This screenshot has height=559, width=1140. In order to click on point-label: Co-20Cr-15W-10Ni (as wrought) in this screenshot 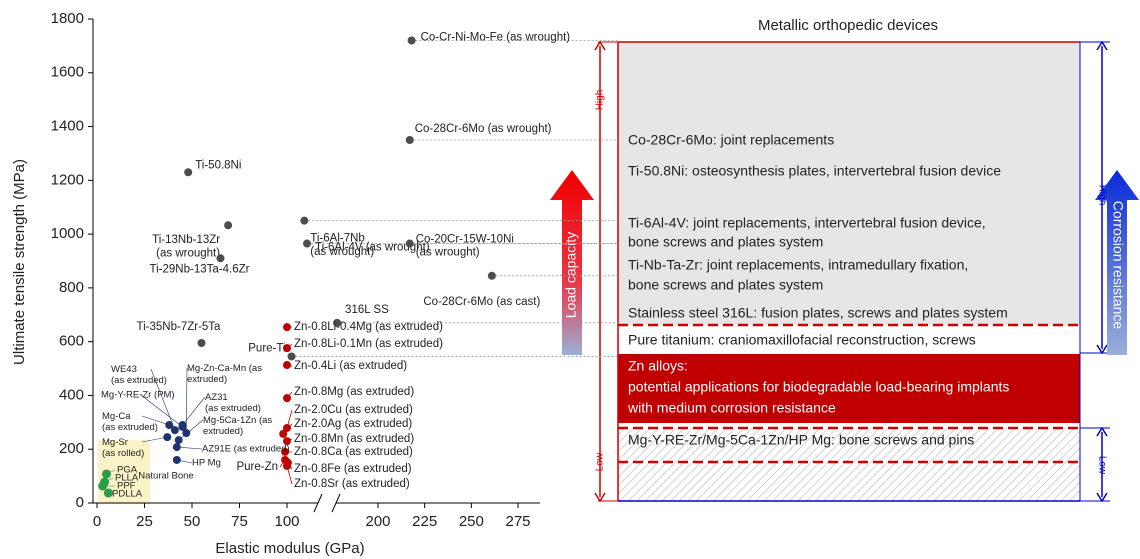, I will do `click(465, 246)`.